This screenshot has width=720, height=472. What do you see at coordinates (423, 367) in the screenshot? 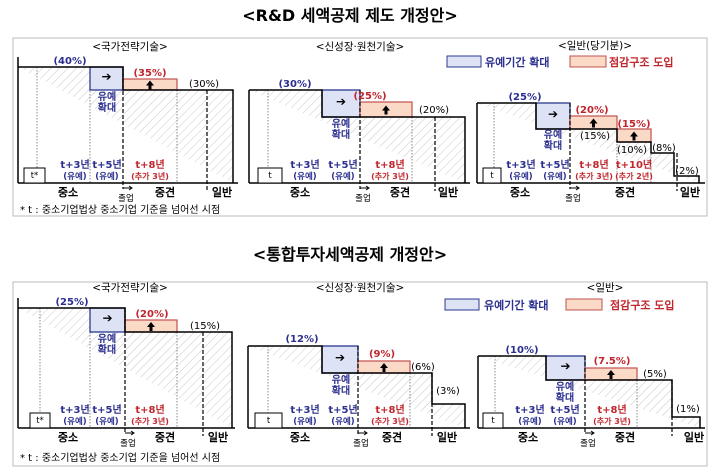
I see `midsize-rate: (6%)` at bounding box center [423, 367].